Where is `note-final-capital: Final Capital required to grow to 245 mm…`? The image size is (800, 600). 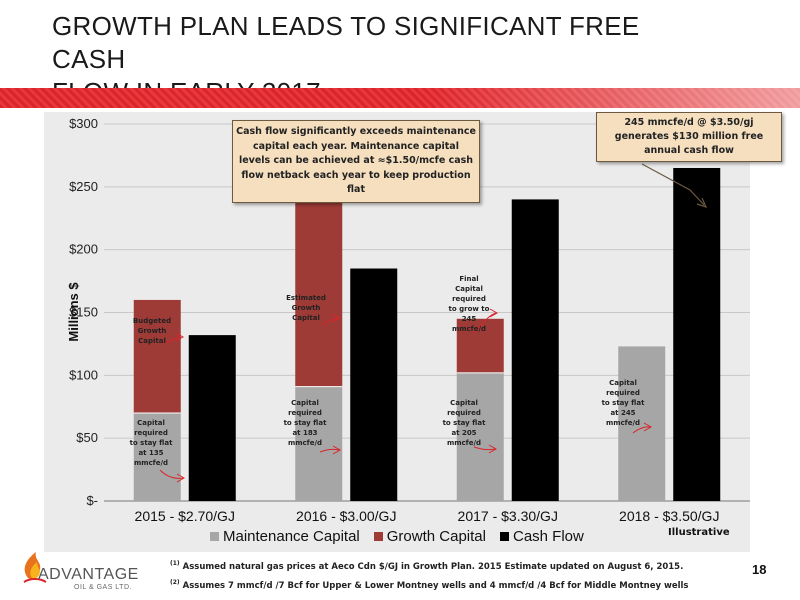
note-final-capital: Final Capital required to grow to 245 mm… is located at coordinates (469, 304).